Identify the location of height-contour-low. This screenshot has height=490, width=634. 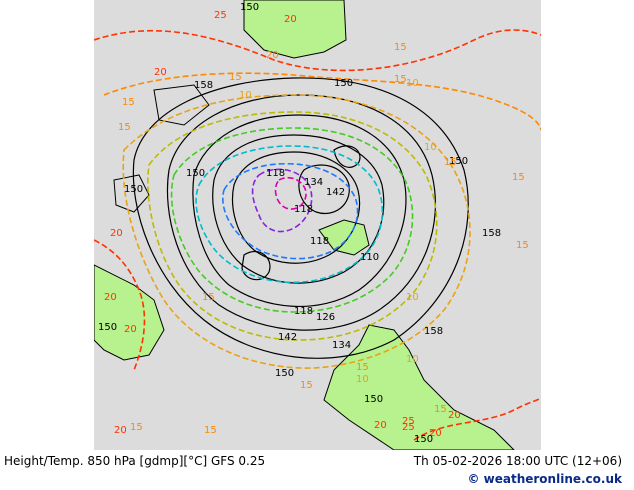
(256, 265).